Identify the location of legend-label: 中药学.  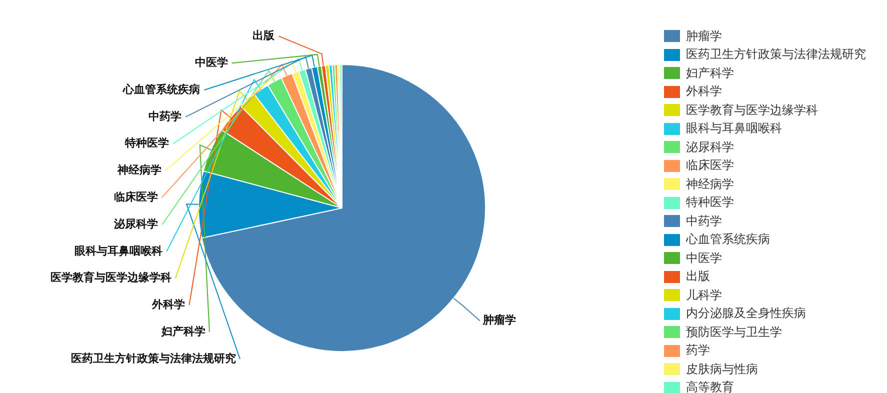
(704, 221).